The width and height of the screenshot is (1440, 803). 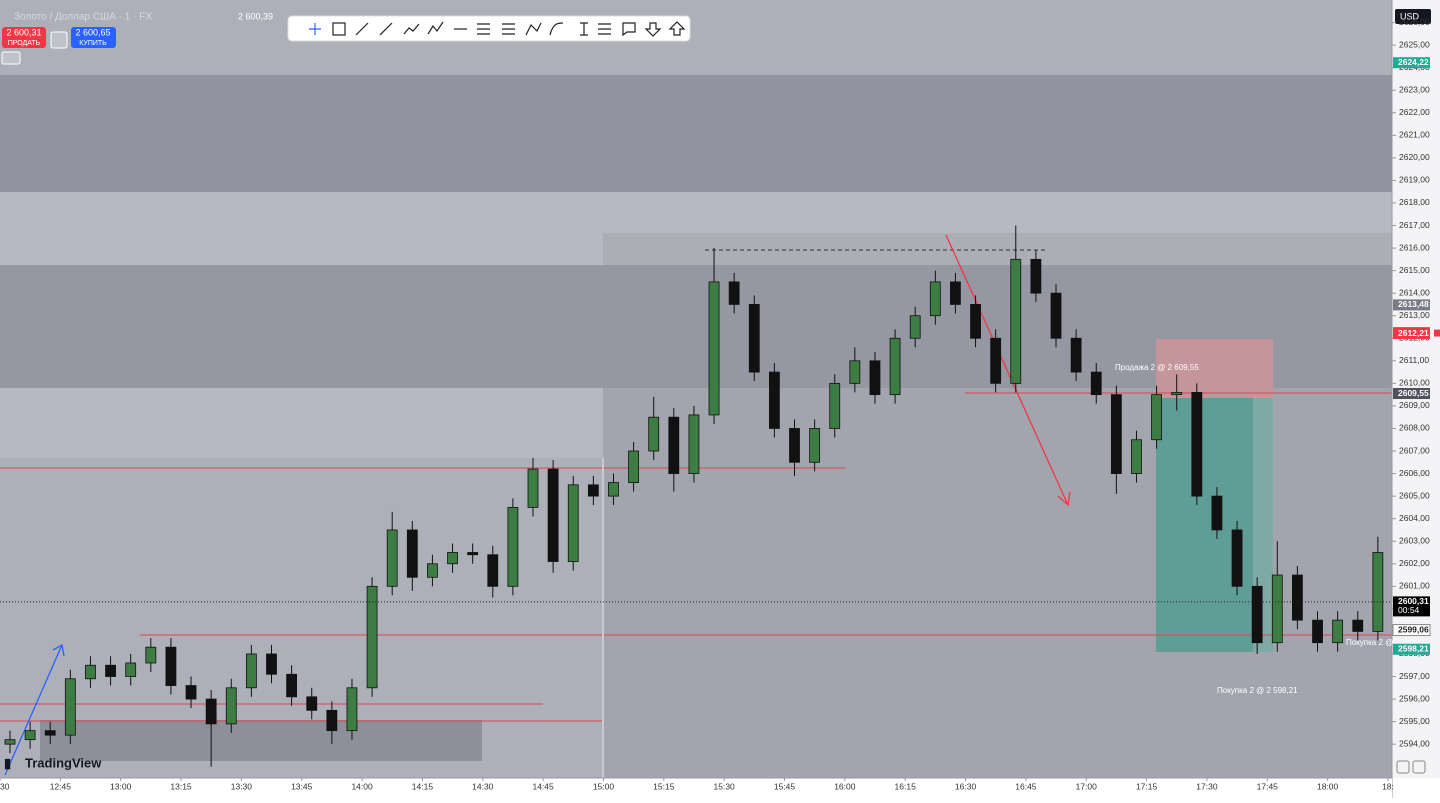 I want to click on tool-channel, so click(x=508, y=29).